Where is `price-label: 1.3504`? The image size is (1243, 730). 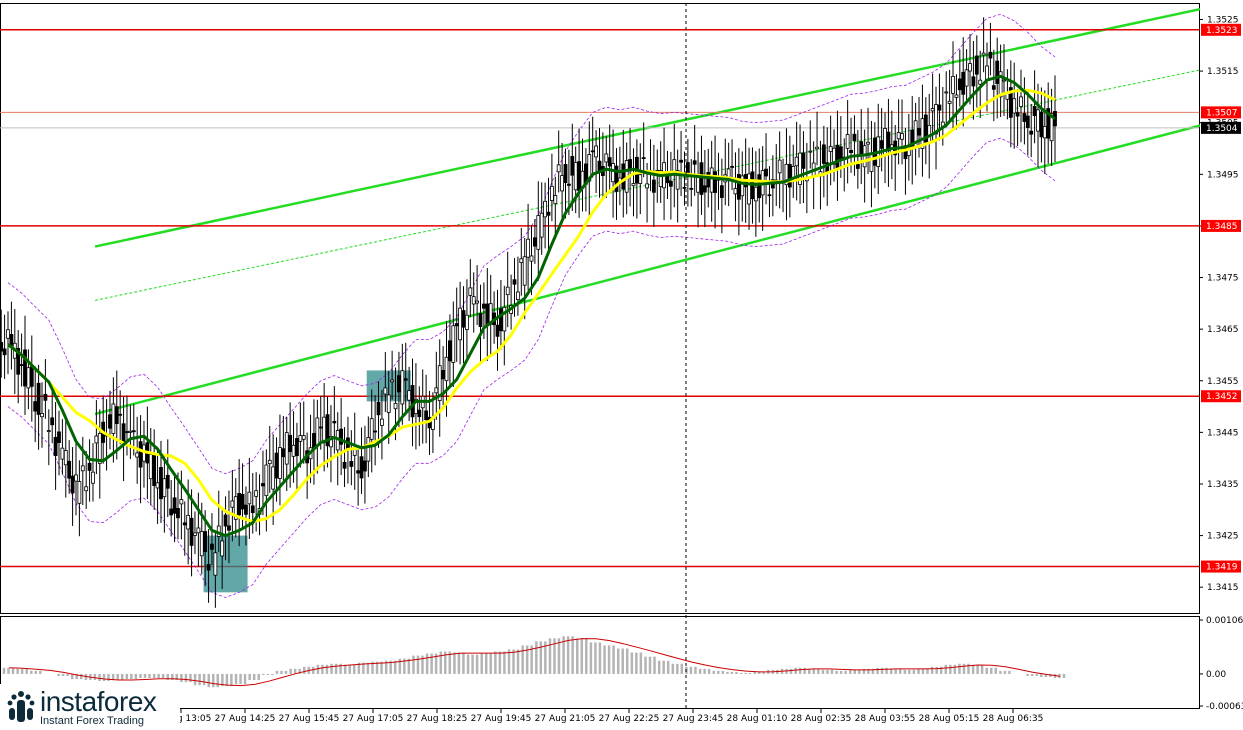
price-label: 1.3504 is located at coordinates (1222, 129).